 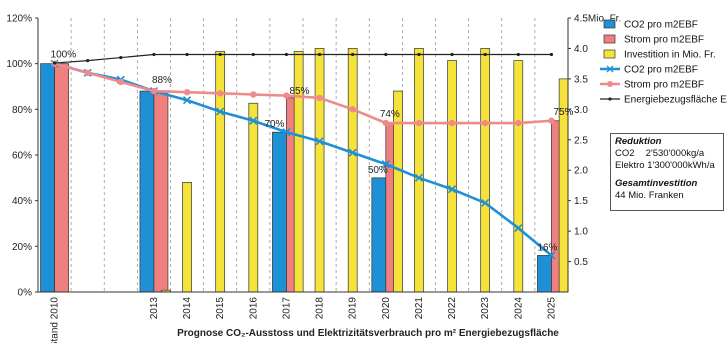 I want to click on data-label: 75%, so click(x=563, y=112).